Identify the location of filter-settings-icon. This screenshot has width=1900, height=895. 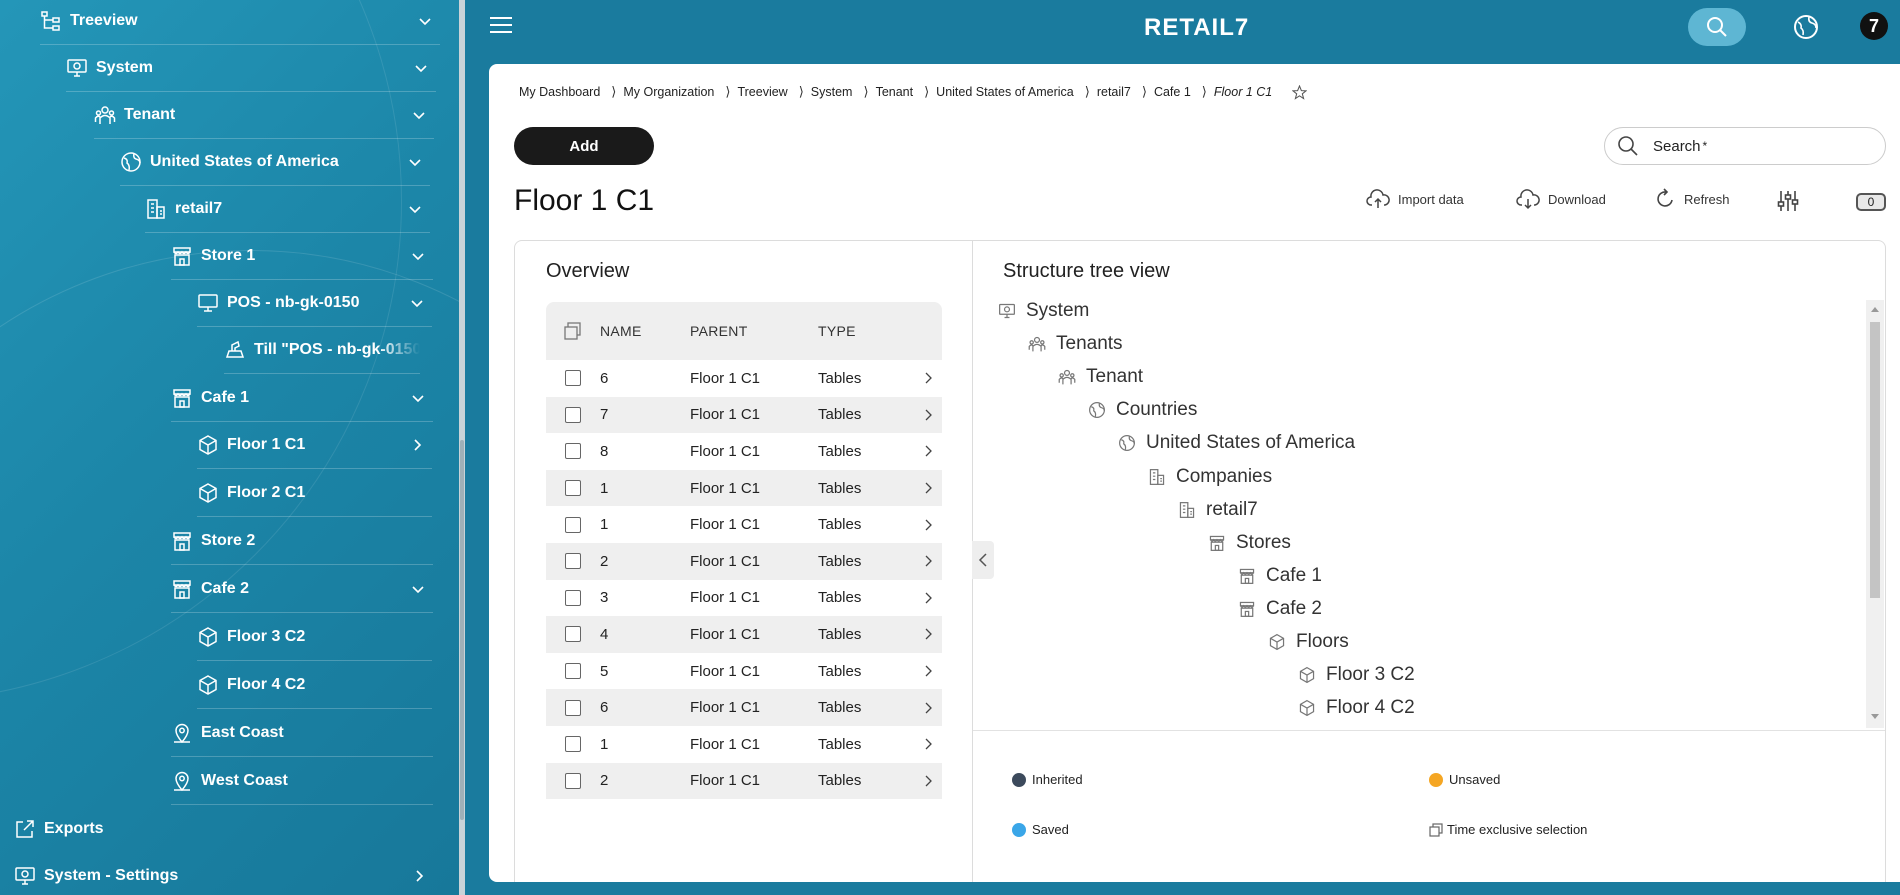
(1788, 201).